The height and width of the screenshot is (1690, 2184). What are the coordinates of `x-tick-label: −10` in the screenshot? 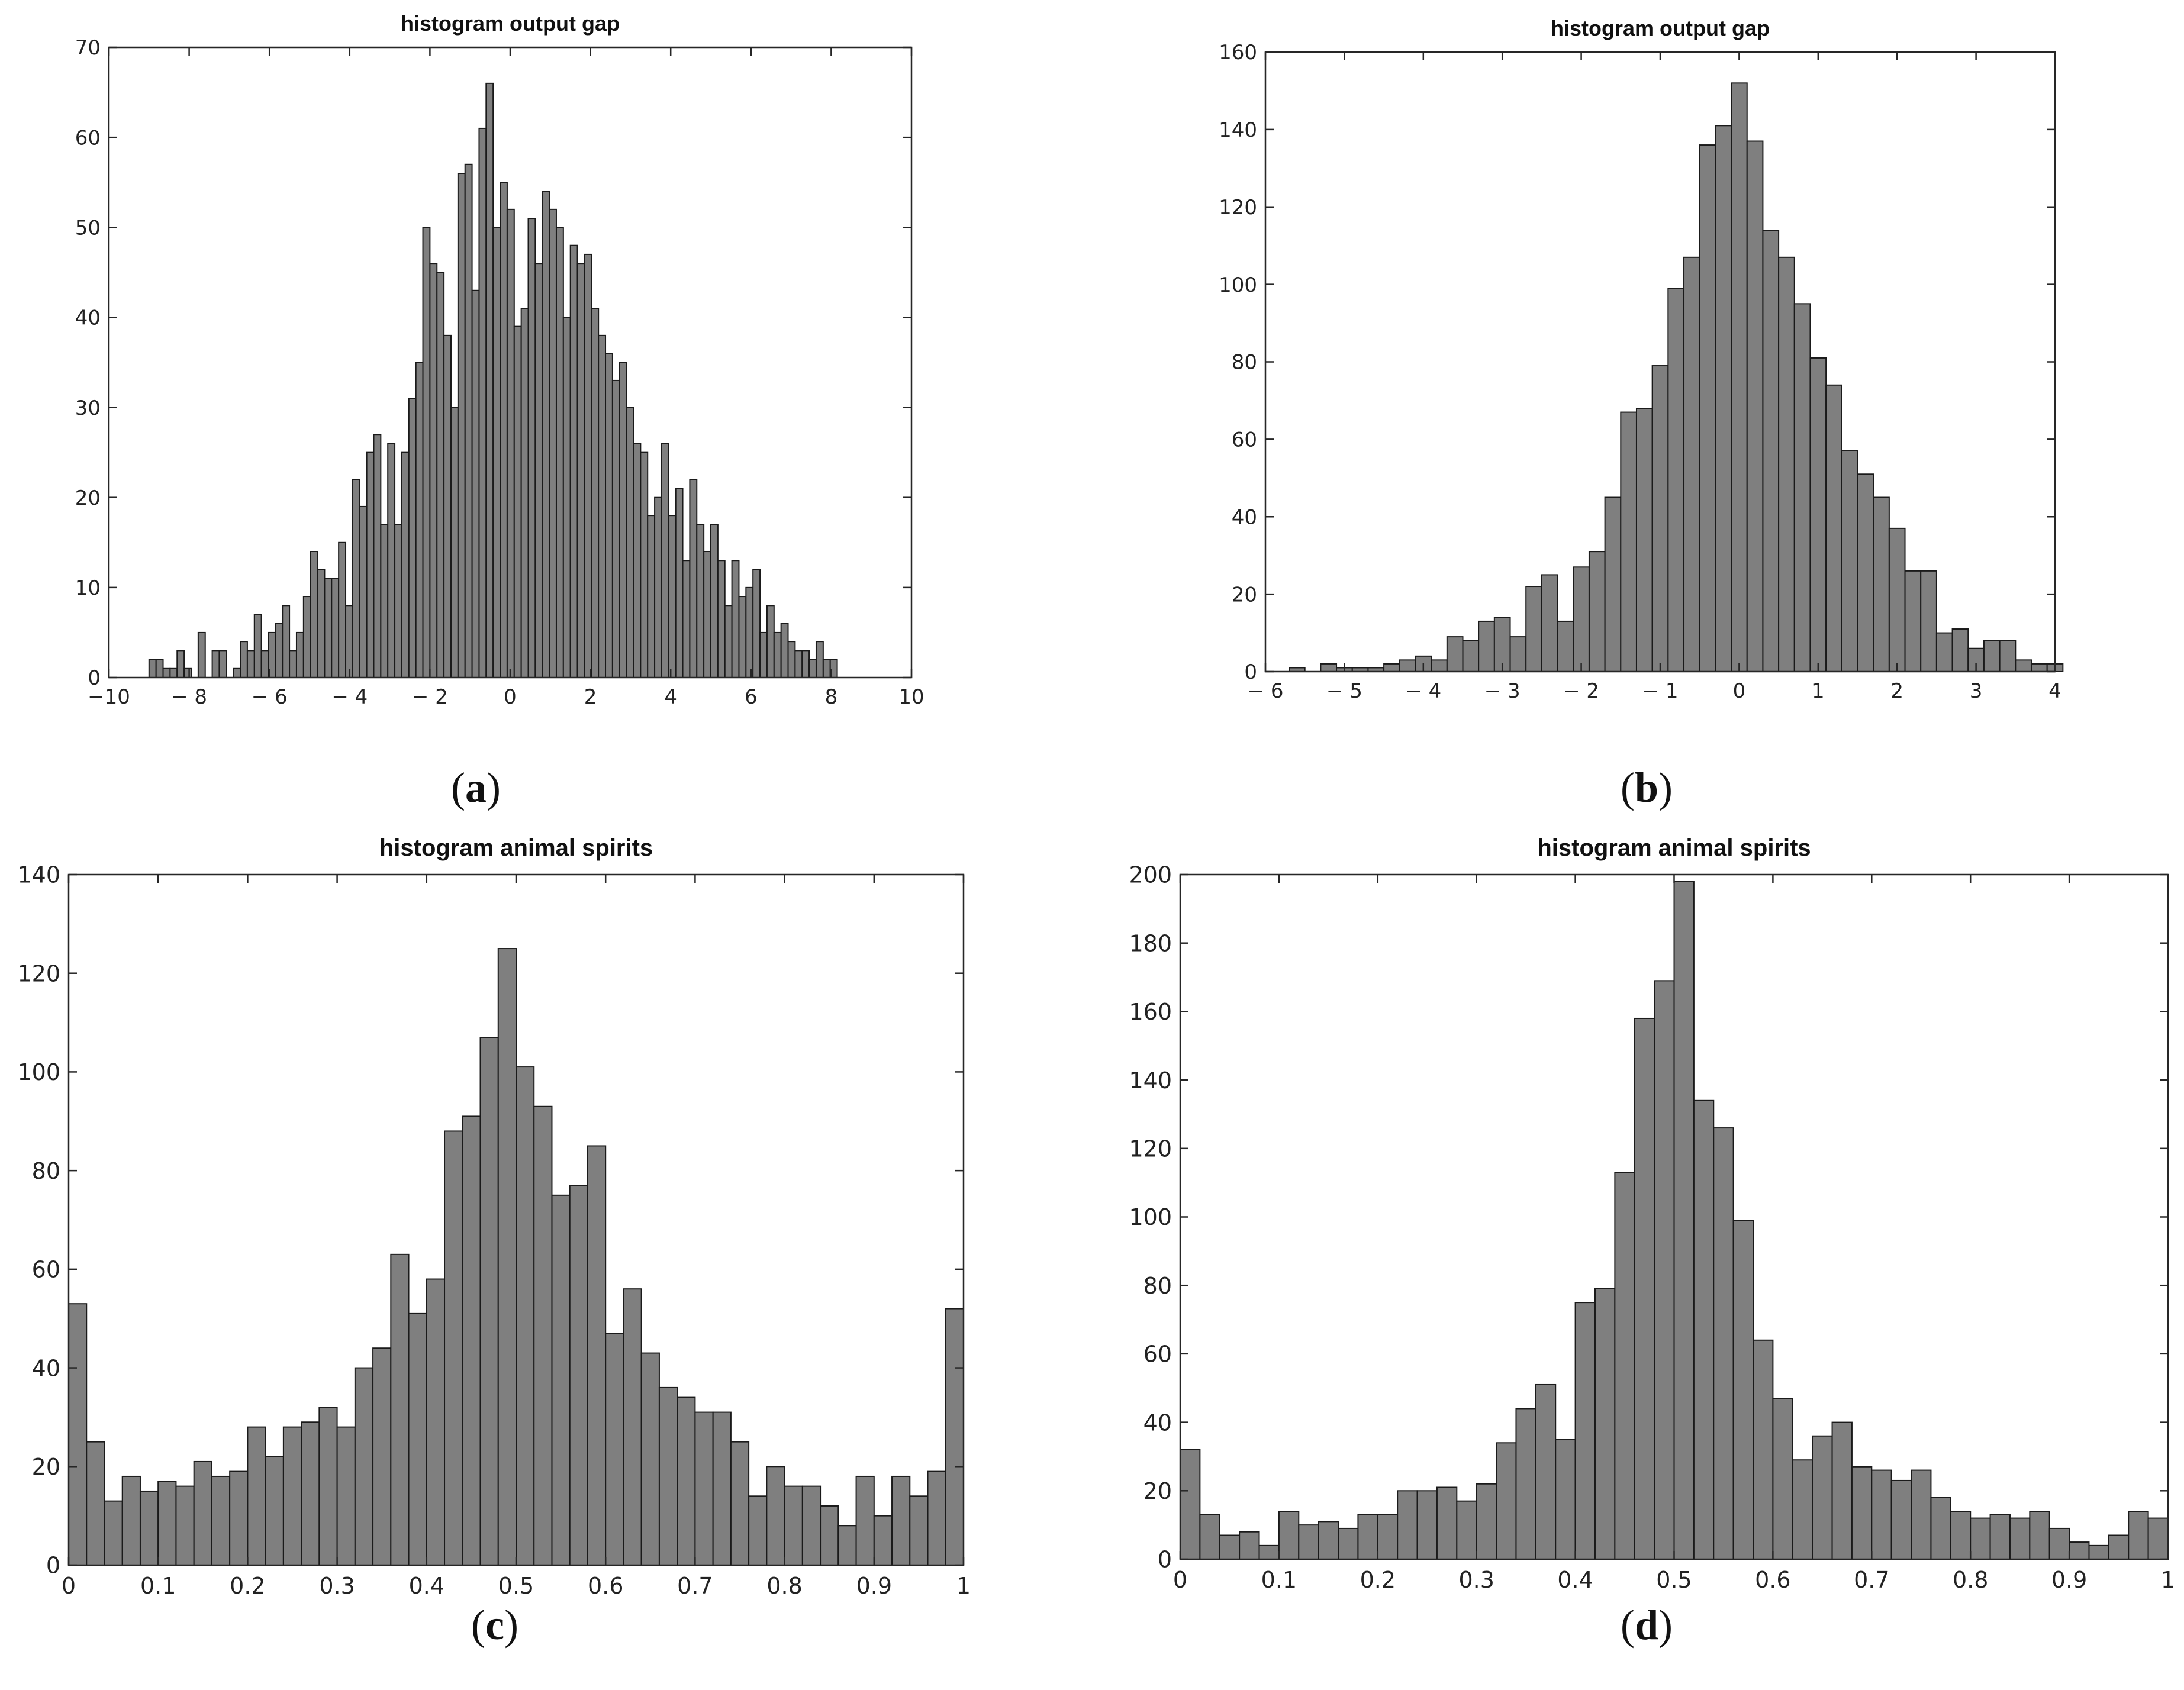 It's located at (109, 697).